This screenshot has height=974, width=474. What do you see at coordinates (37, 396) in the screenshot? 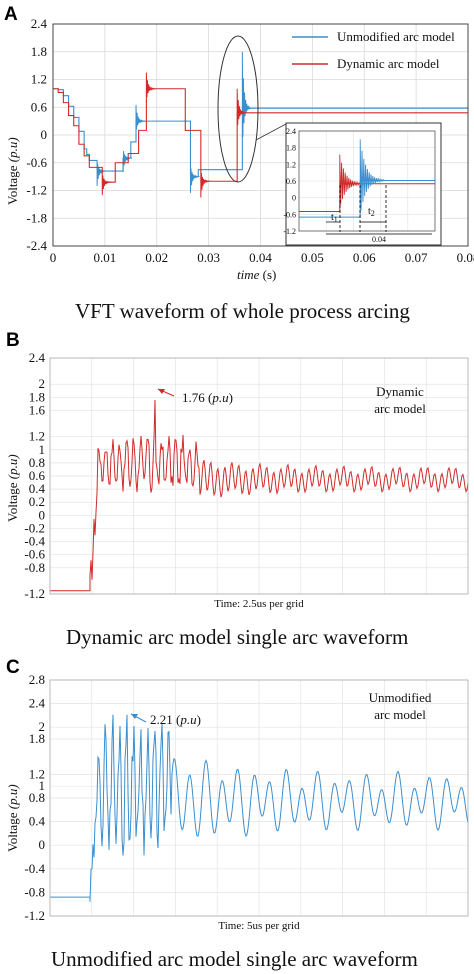
I see `panel-b-y-tick: 1.8` at bounding box center [37, 396].